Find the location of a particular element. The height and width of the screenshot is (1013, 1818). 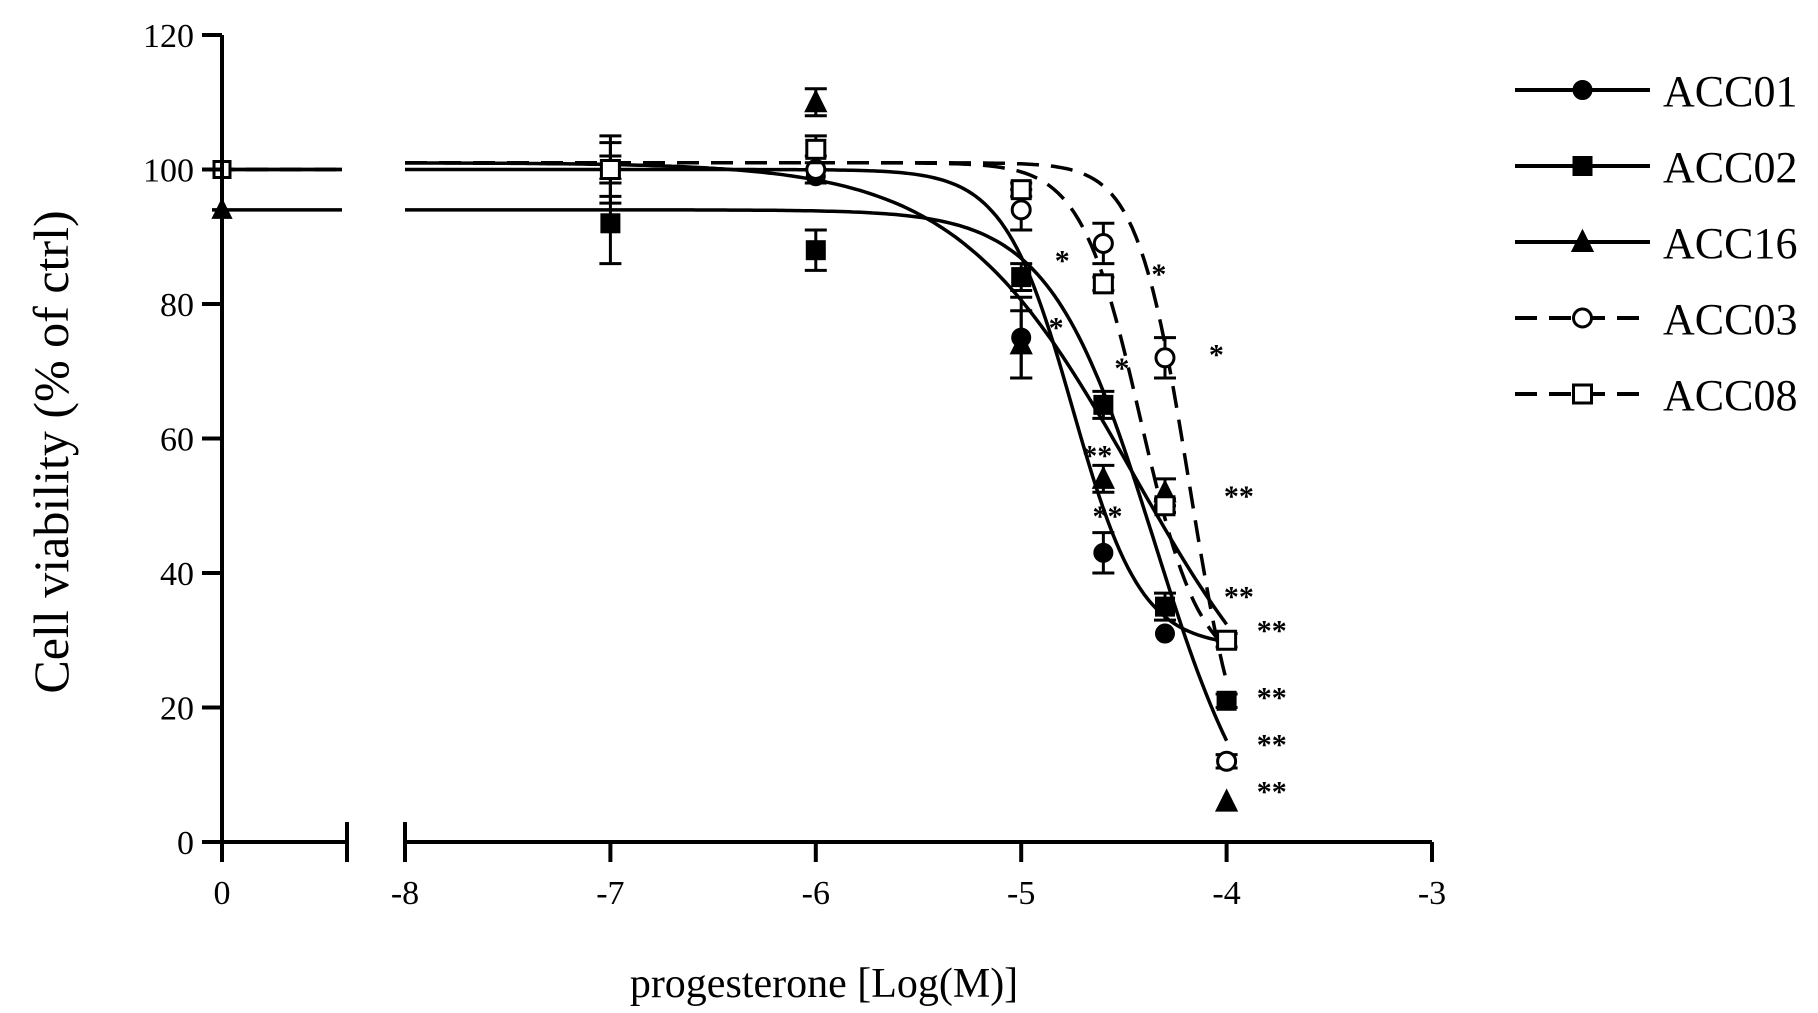

legend-label: ACC02 is located at coordinates (1730, 167).